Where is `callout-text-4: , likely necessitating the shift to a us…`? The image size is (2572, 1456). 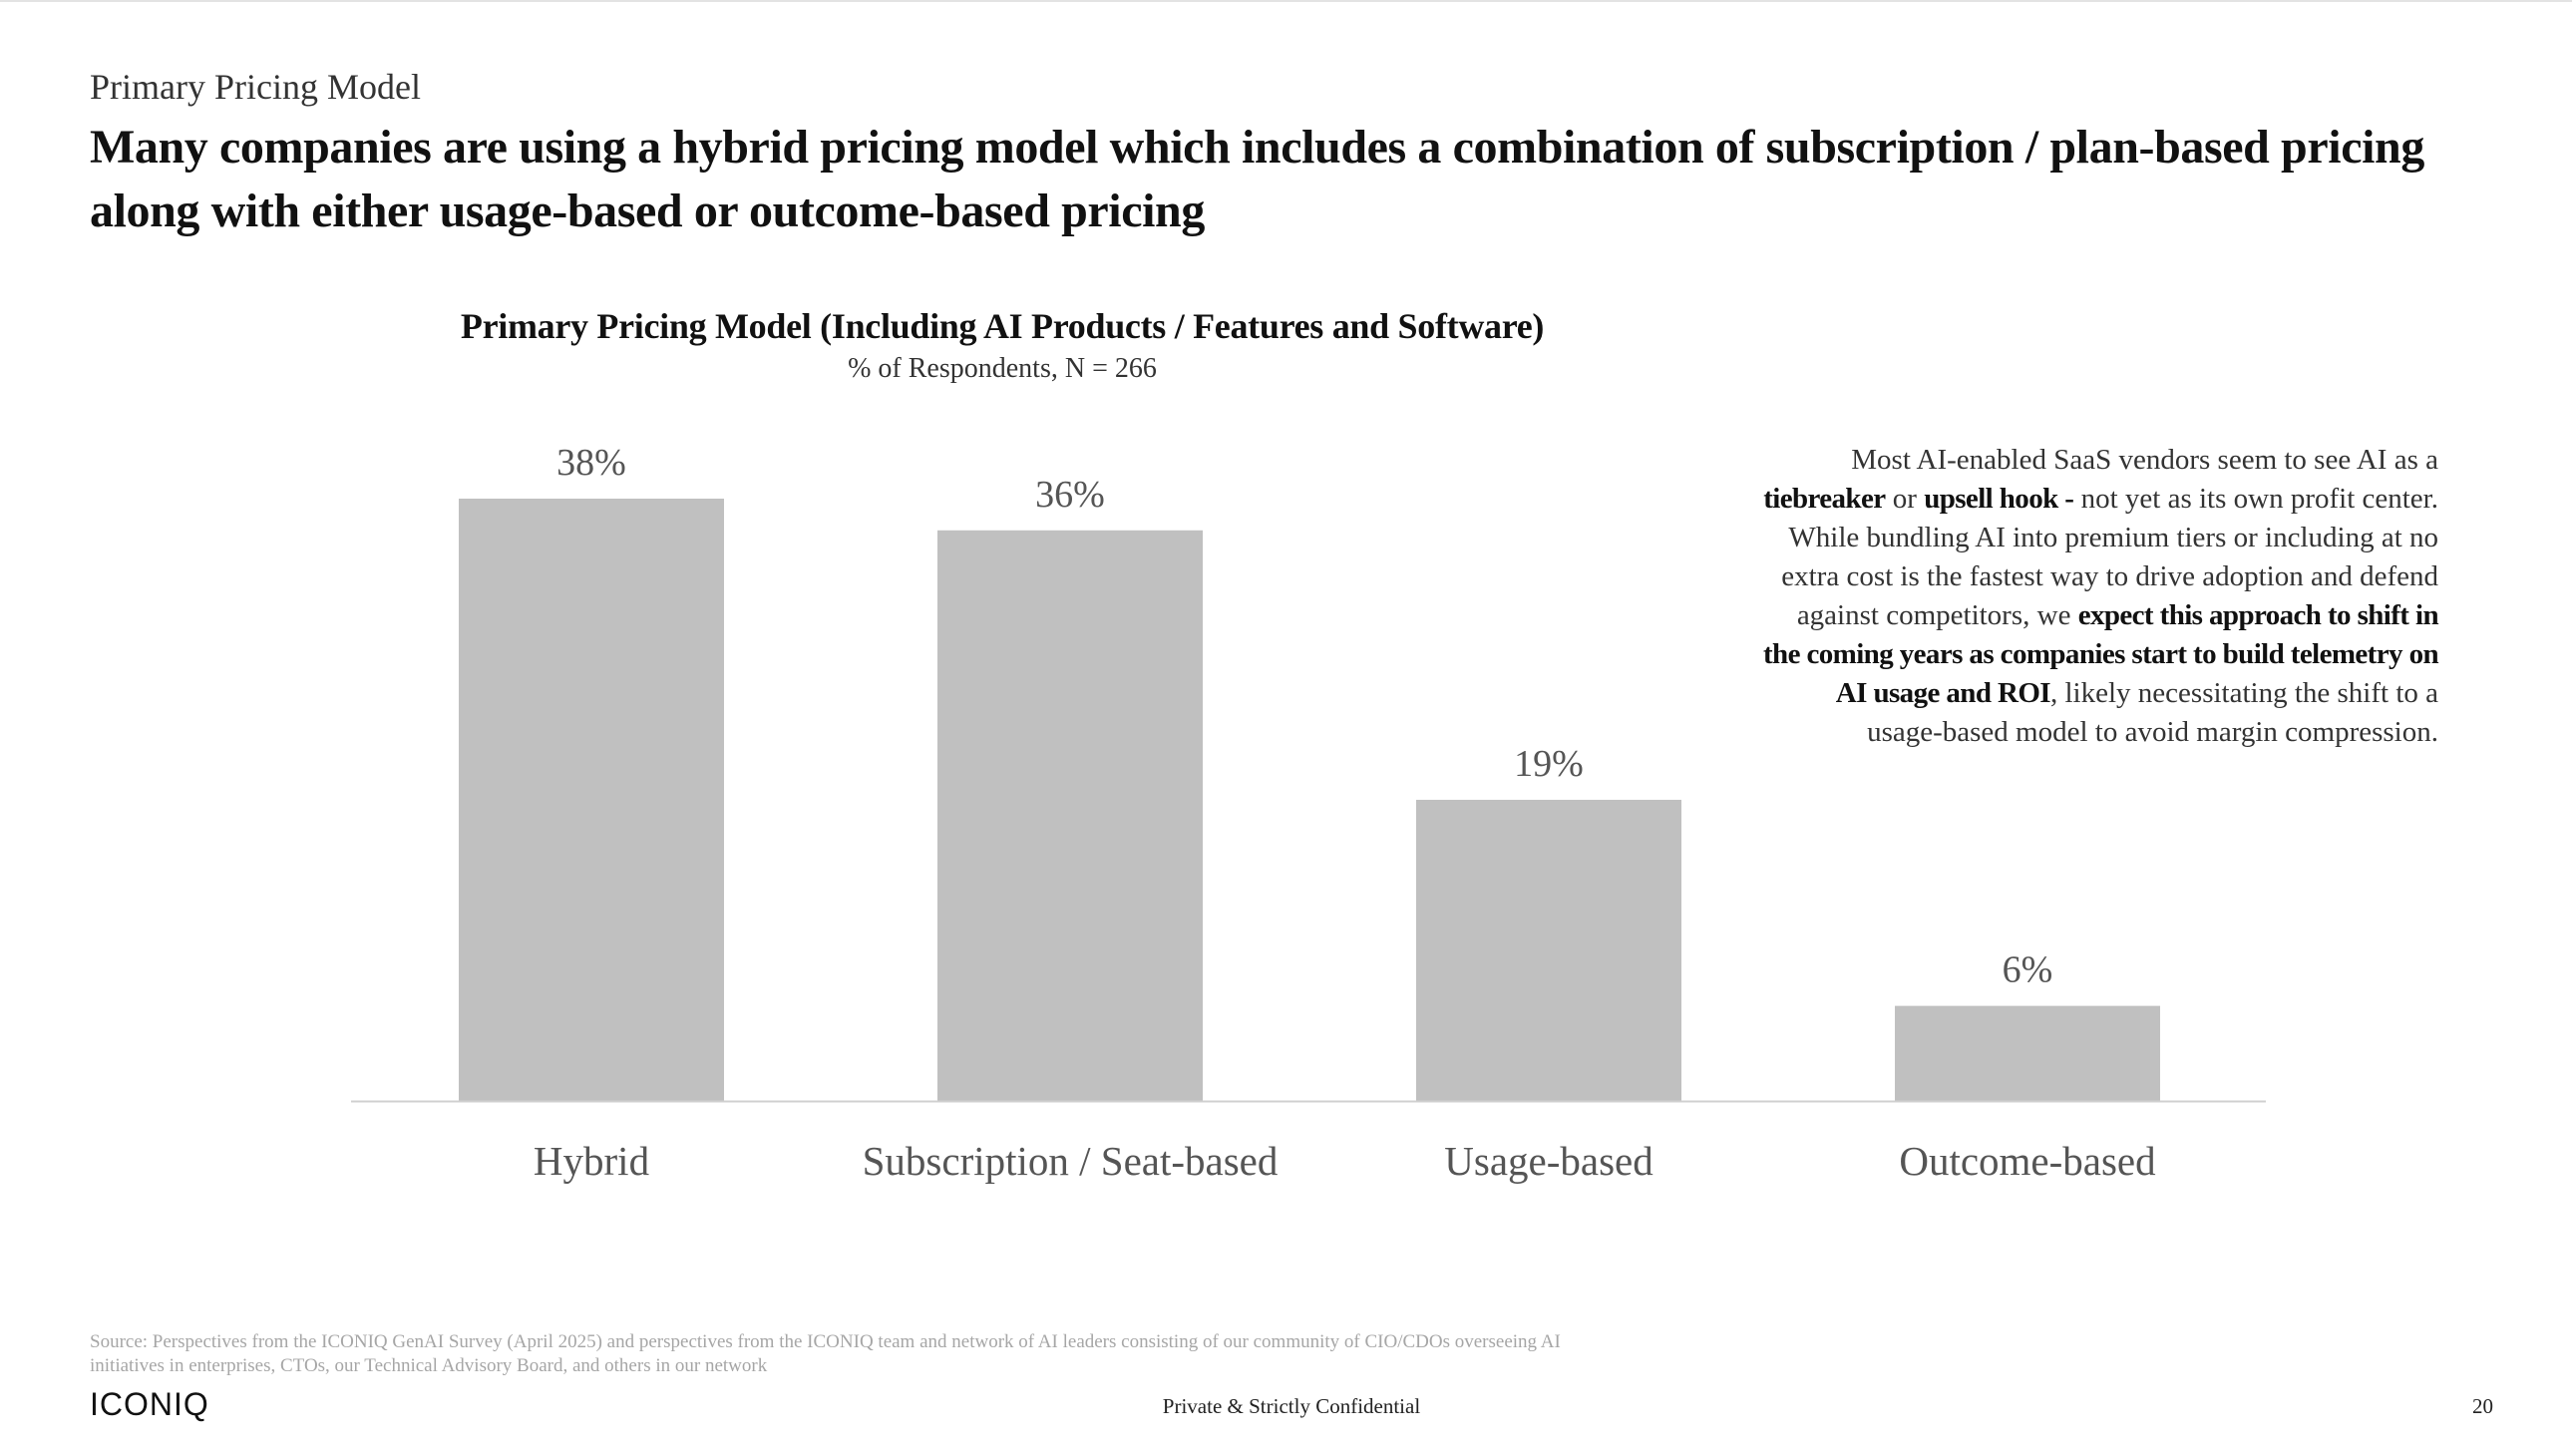 callout-text-4: , likely necessitating the shift to a us… is located at coordinates (2153, 712).